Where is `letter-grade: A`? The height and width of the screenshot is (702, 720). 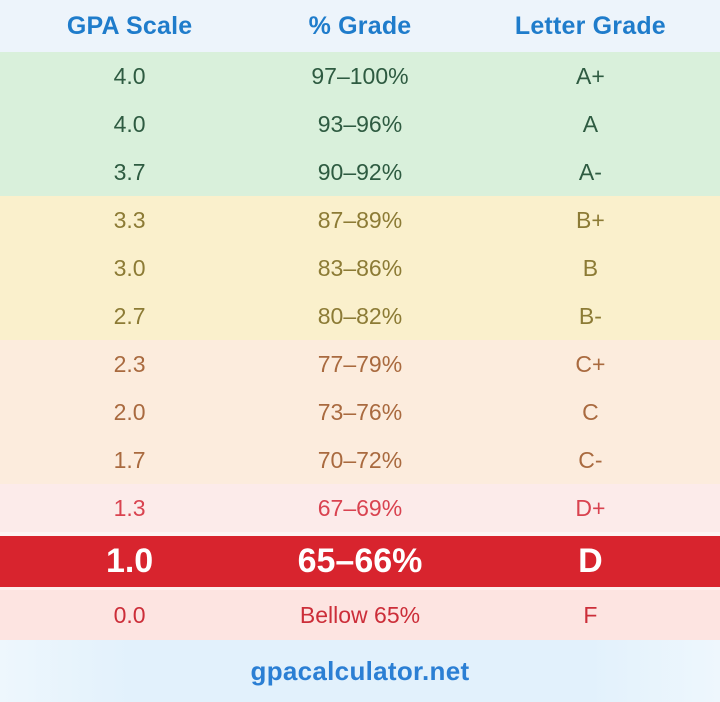
letter-grade: A is located at coordinates (590, 123).